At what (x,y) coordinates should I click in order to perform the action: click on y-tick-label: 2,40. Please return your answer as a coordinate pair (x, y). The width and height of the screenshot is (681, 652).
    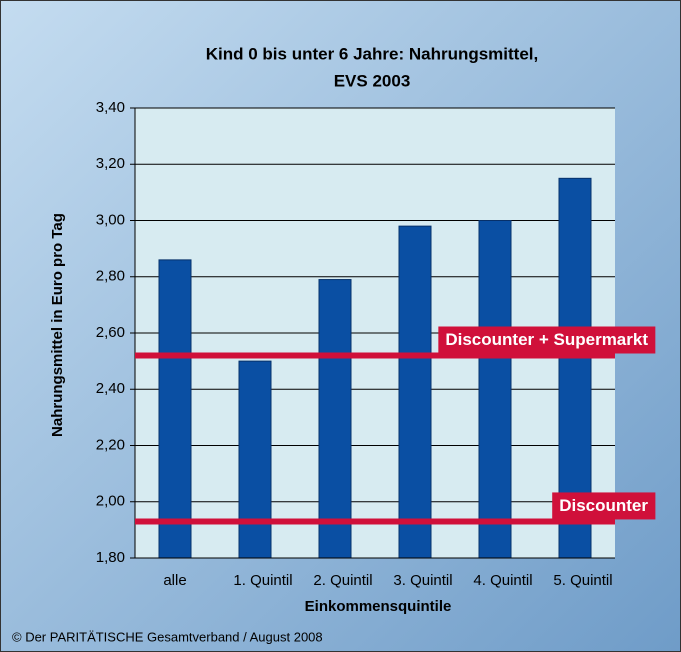
    Looking at the image, I should click on (110, 388).